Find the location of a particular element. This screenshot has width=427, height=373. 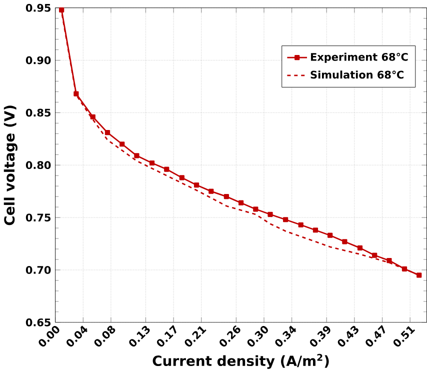

x-axis-title: Current density (A/m$^{2}$) is located at coordinates (240, 361).